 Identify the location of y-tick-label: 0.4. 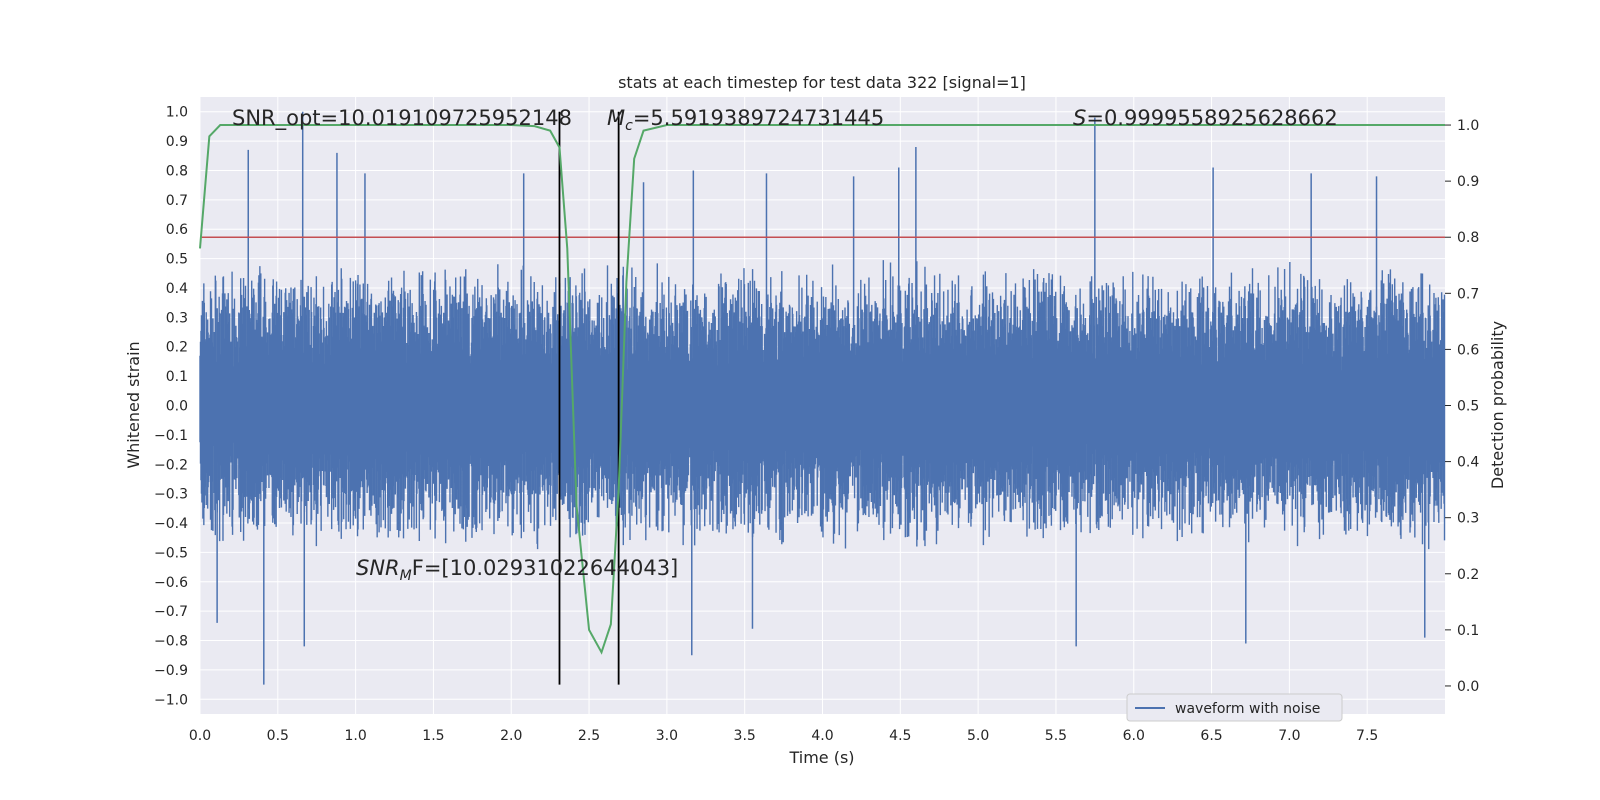
(177, 289).